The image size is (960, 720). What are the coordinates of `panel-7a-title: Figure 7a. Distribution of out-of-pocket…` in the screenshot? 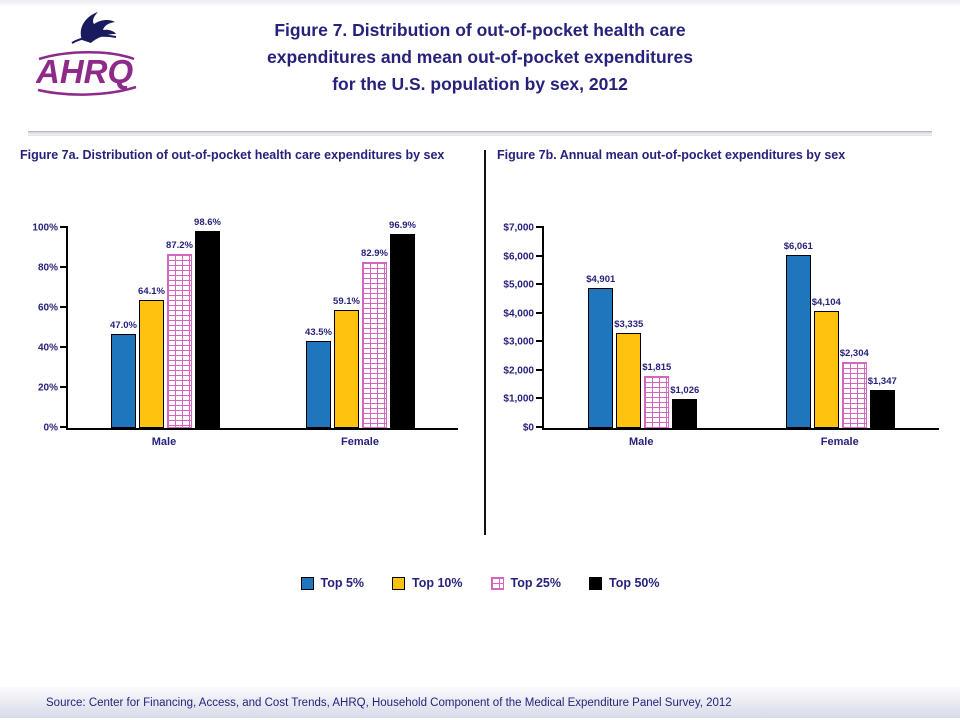 It's located at (232, 155).